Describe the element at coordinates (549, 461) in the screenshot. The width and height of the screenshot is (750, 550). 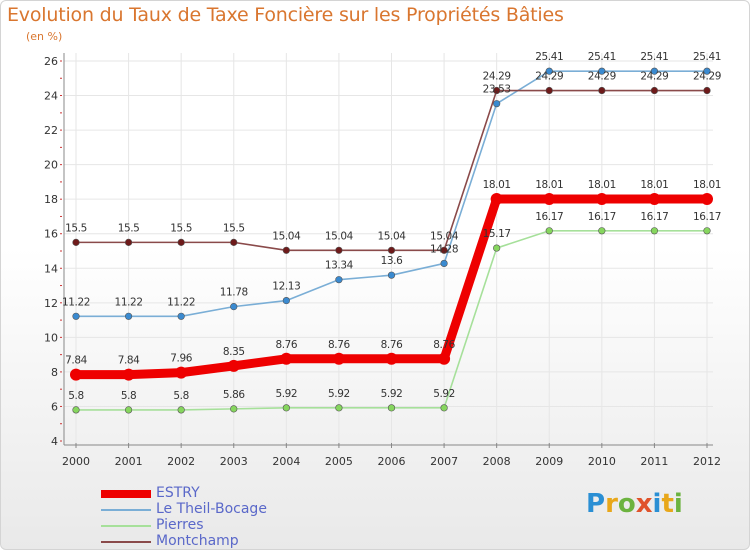
I see `x-tick-label: 2009` at that location.